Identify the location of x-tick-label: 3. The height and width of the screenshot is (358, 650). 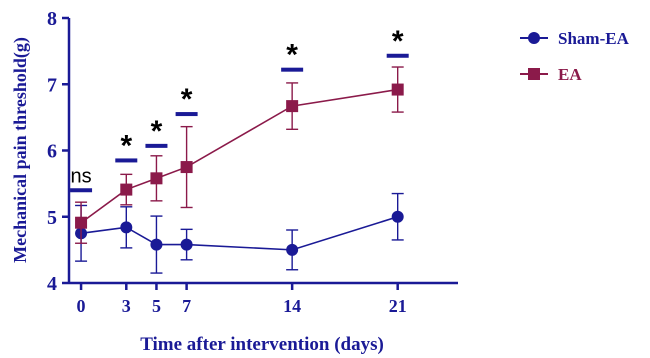
(126, 306).